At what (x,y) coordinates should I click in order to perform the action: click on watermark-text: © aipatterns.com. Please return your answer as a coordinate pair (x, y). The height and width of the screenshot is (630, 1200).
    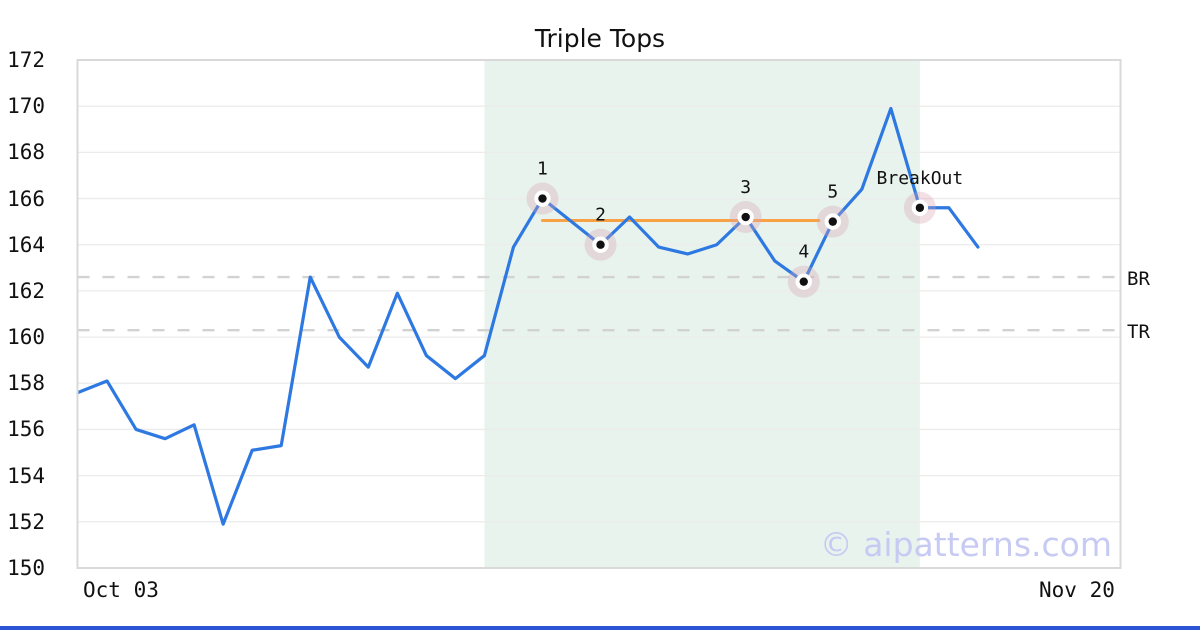
    Looking at the image, I should click on (965, 544).